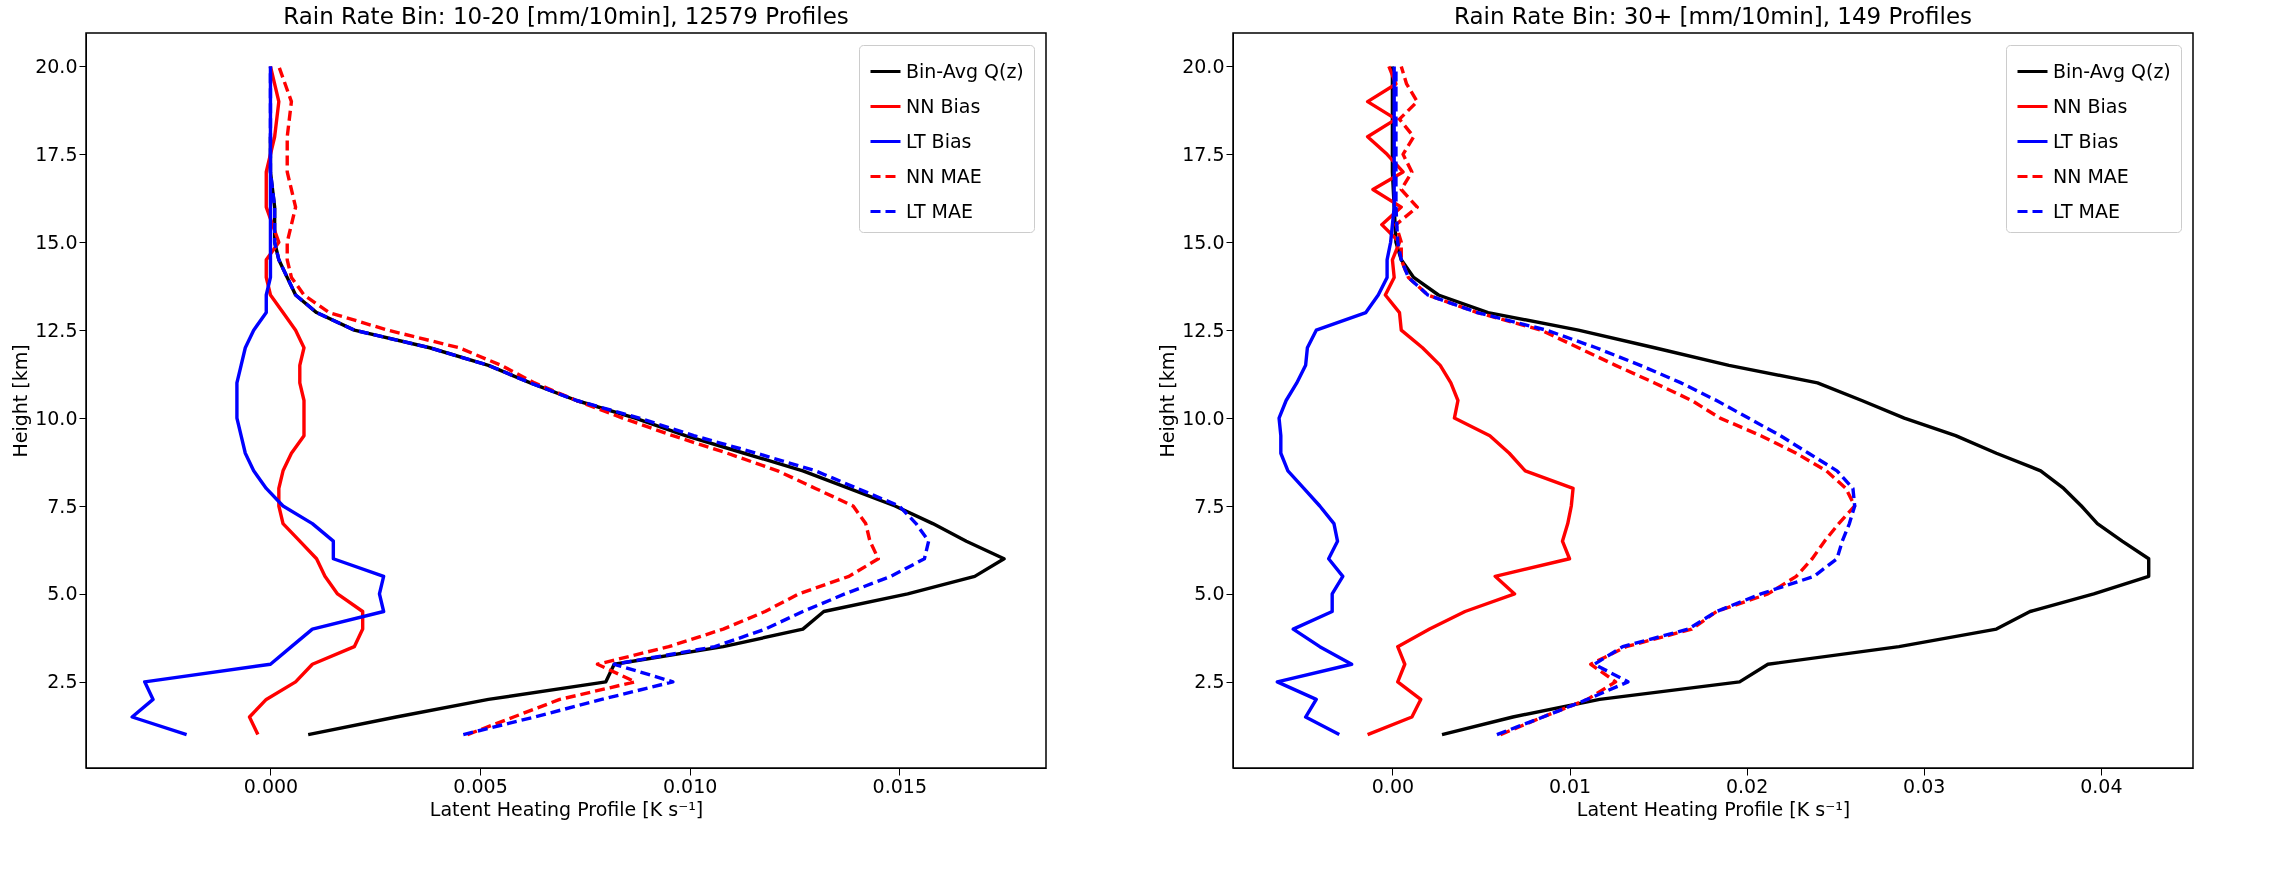 This screenshot has height=883, width=2295. Describe the element at coordinates (899, 785) in the screenshot. I see `x-tick-label: 0.015` at that location.